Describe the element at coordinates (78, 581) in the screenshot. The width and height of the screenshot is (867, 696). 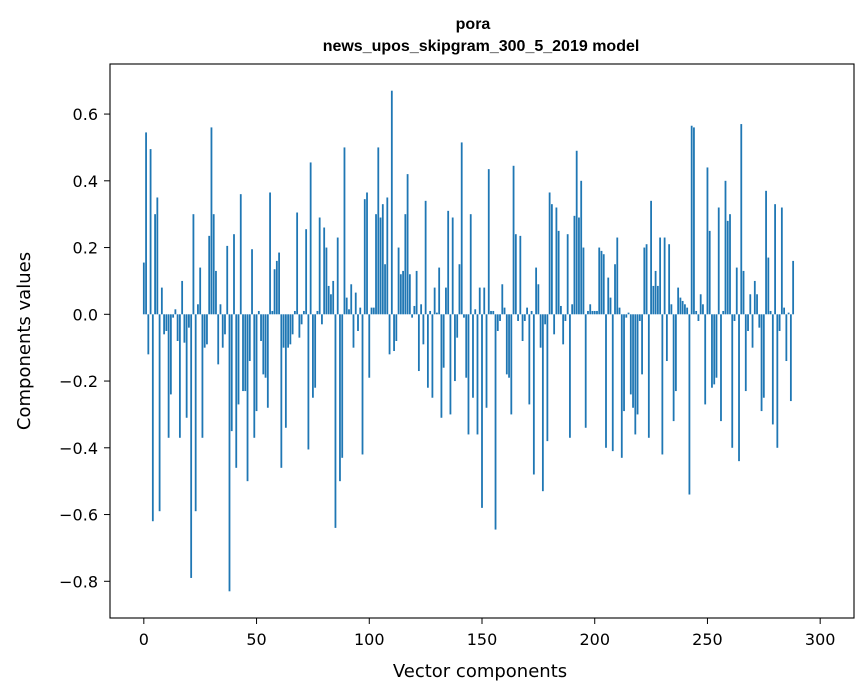
I see `y-tick-label: −0.8` at that location.